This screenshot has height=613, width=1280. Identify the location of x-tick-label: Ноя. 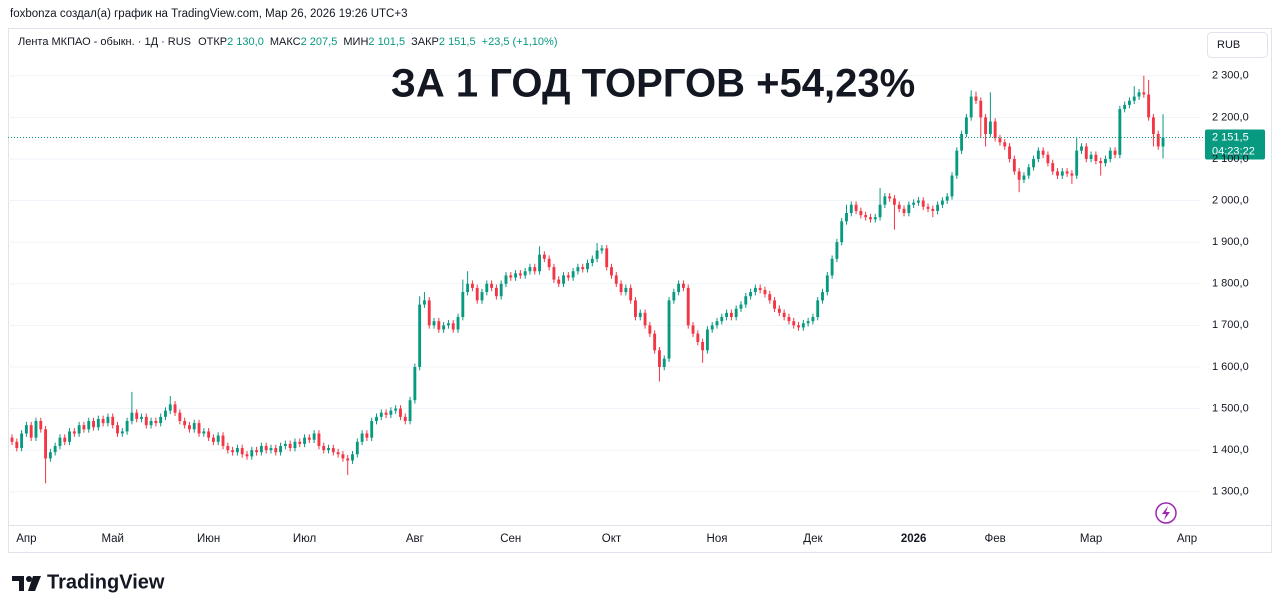
(717, 539).